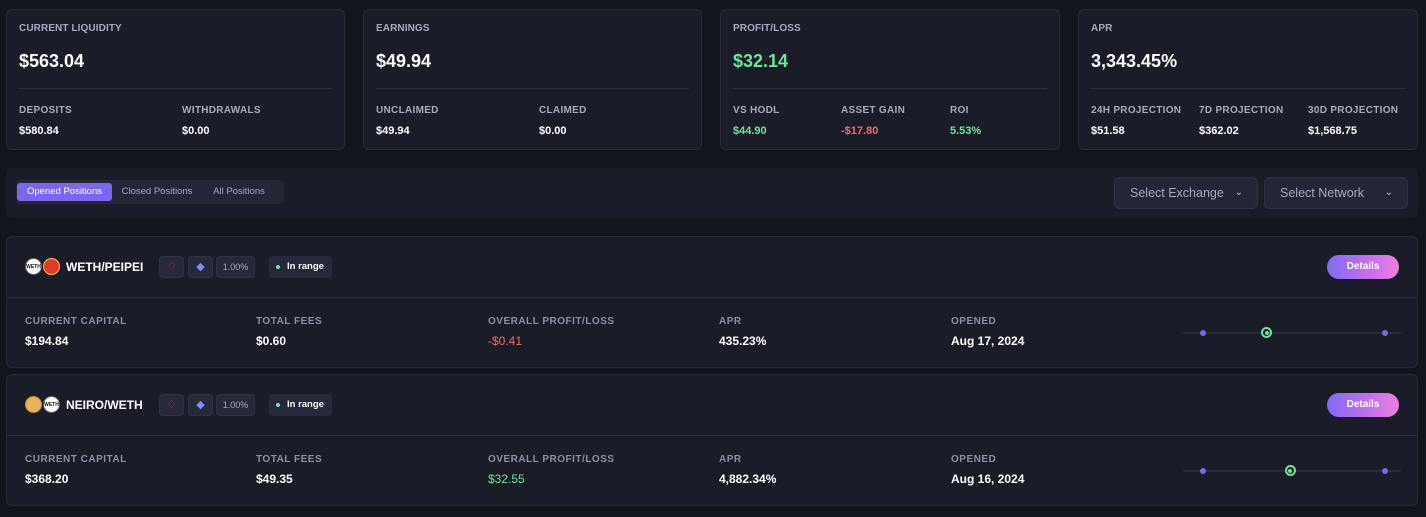  Describe the element at coordinates (196, 131) in the screenshot. I see `stat-value: $0.00` at that location.